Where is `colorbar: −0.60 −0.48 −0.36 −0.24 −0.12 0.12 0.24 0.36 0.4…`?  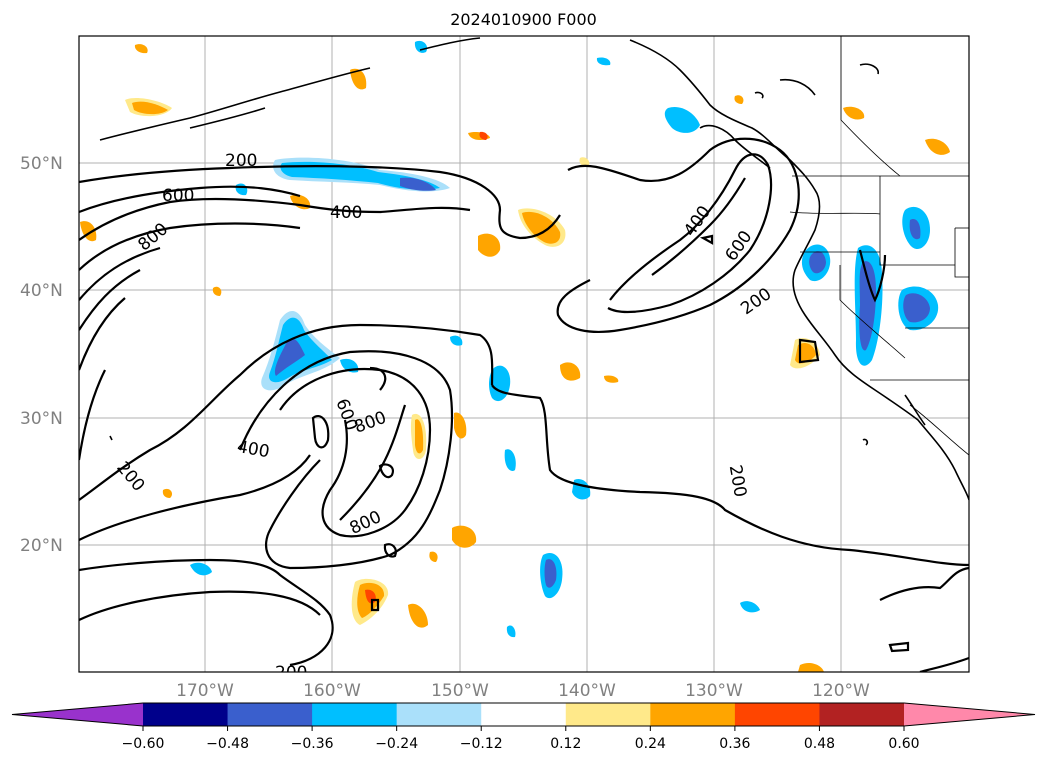
colorbar: −0.60 −0.48 −0.36 −0.24 −0.12 0.12 0.24 0.36 0.4… is located at coordinates (523, 727).